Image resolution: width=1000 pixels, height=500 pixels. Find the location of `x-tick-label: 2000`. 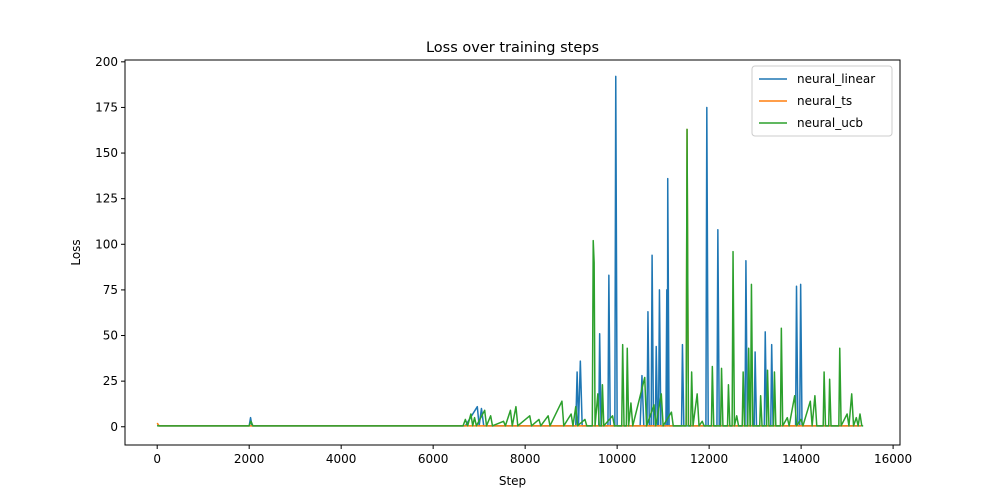

x-tick-label: 2000 is located at coordinates (249, 459).